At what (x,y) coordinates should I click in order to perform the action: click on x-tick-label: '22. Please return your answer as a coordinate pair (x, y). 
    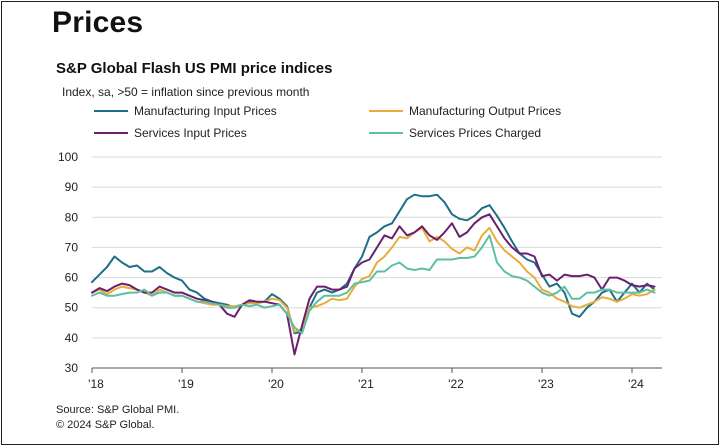
    Looking at the image, I should click on (456, 384).